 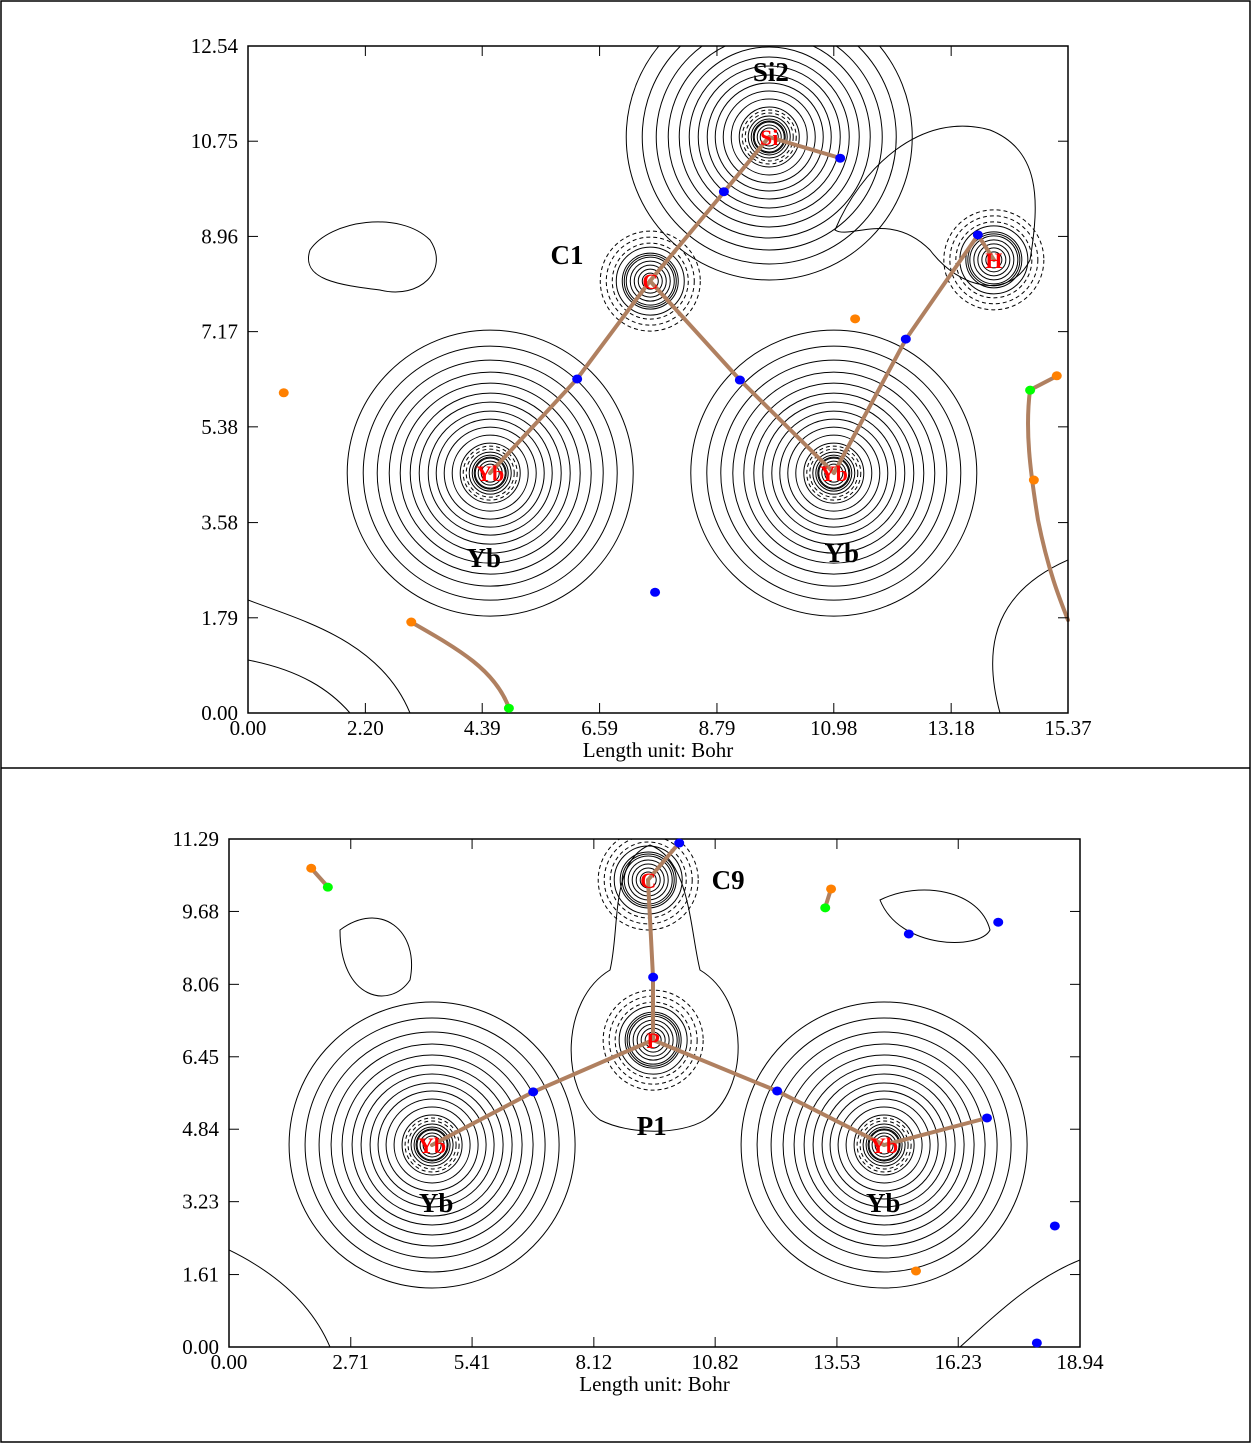 What do you see at coordinates (648, 880) in the screenshot?
I see `atom-label: C` at bounding box center [648, 880].